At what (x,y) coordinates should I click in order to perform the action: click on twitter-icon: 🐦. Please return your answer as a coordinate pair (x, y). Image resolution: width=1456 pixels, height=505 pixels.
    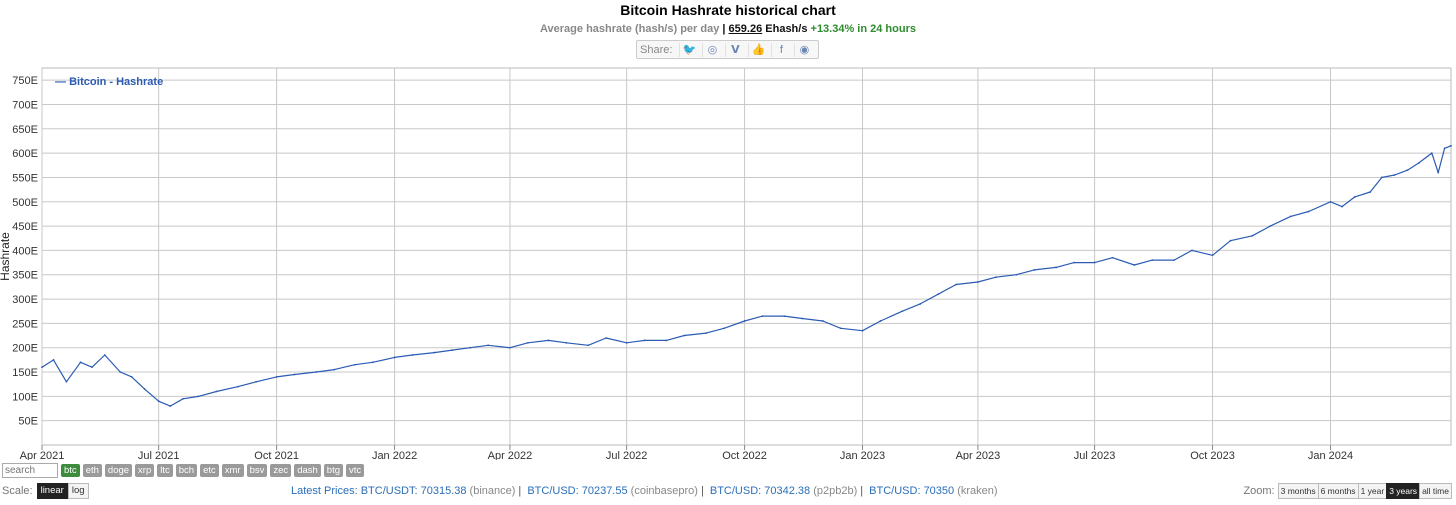
    Looking at the image, I should click on (688, 49).